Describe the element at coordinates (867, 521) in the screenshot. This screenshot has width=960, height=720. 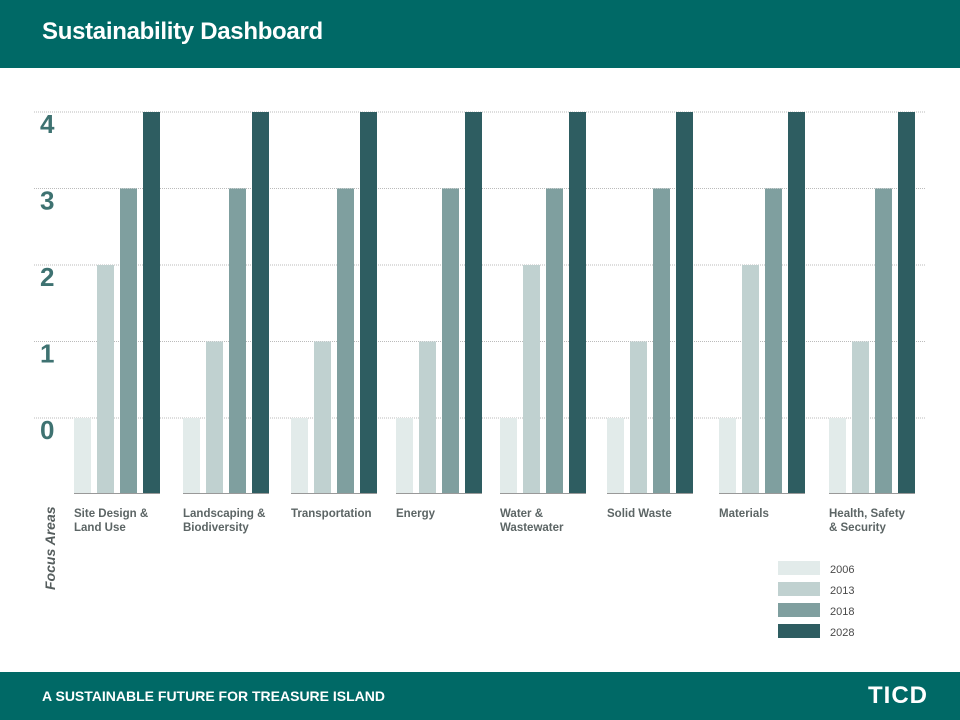
I see `category-label: Health, Safety & Security` at that location.